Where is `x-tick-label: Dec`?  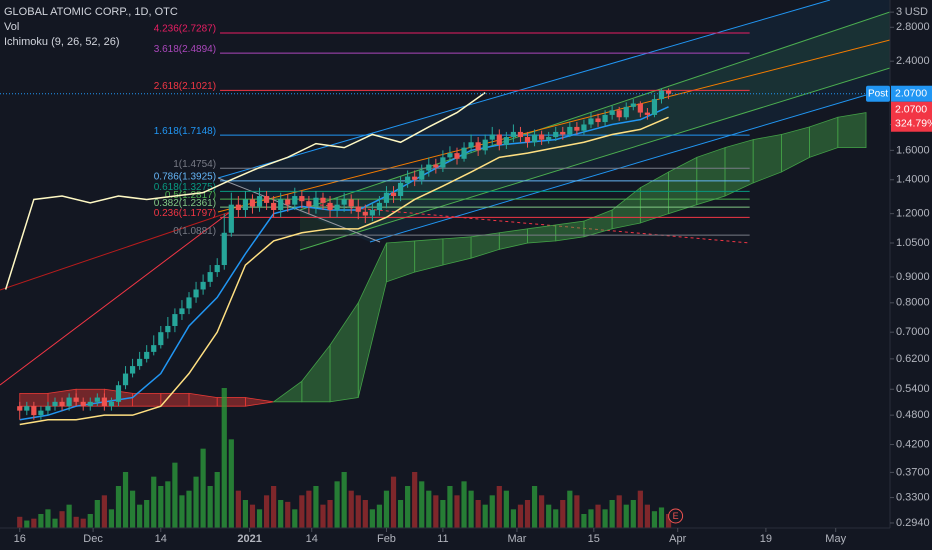
x-tick-label: Dec is located at coordinates (93, 539).